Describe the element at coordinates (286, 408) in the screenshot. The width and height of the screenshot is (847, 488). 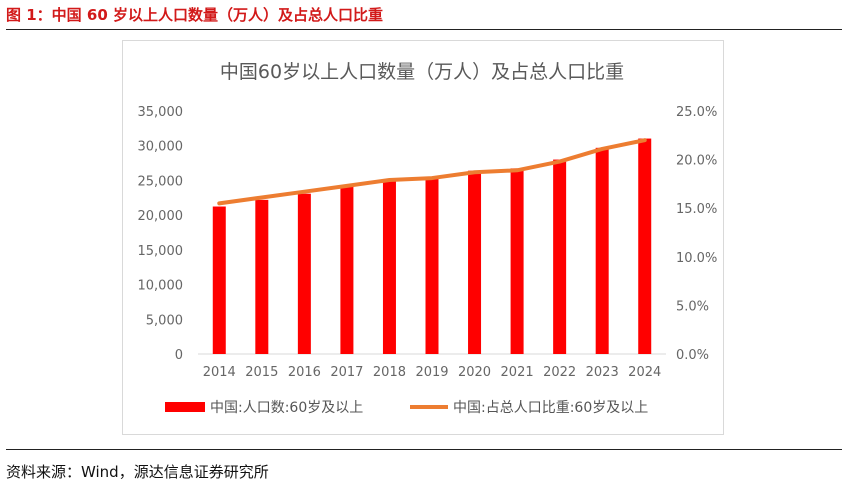
I see `legend-label-bar: 中国:人口数:60岁及以上` at that location.